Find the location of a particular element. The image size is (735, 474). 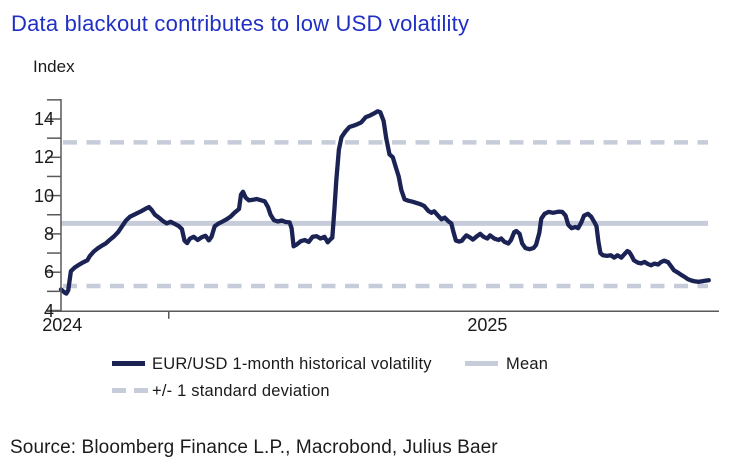

legend-std-swatch is located at coordinates (130, 390).